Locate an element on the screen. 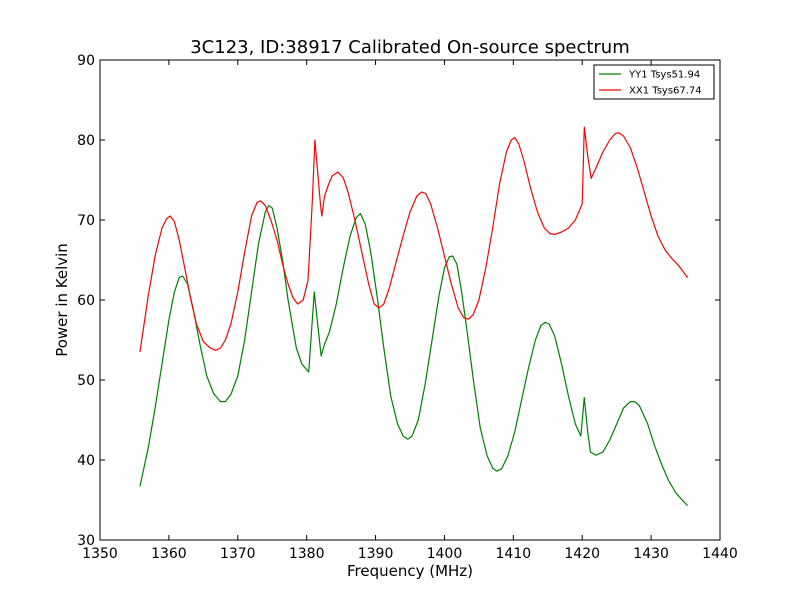  y-tick-label: 50 is located at coordinates (86, 381).